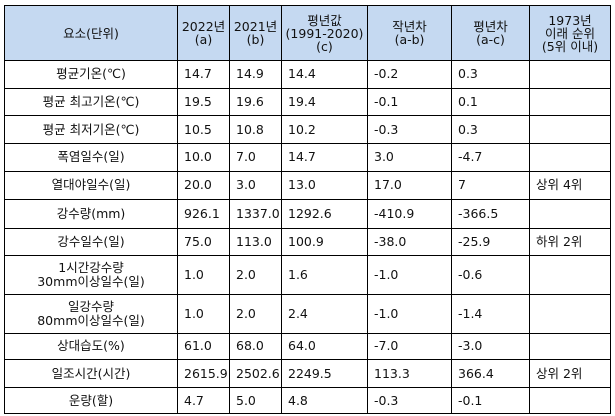 The image size is (615, 416). What do you see at coordinates (490, 102) in the screenshot?
I see `cell-diff-normal: 0.1` at bounding box center [490, 102].